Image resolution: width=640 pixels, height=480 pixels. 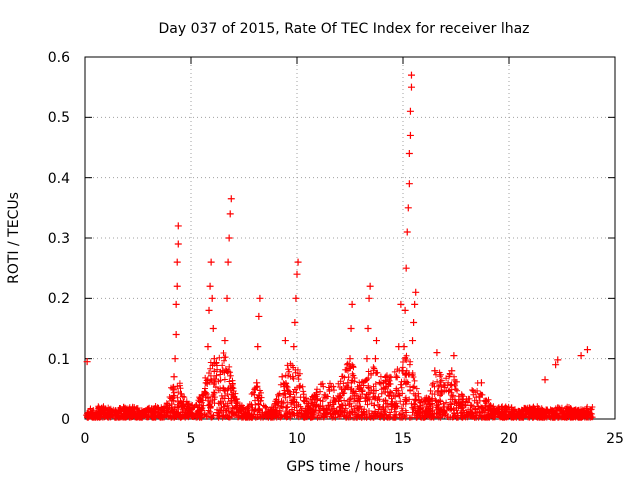 What do you see at coordinates (344, 467) in the screenshot?
I see `x-axis-label: GPS time / hours` at bounding box center [344, 467].